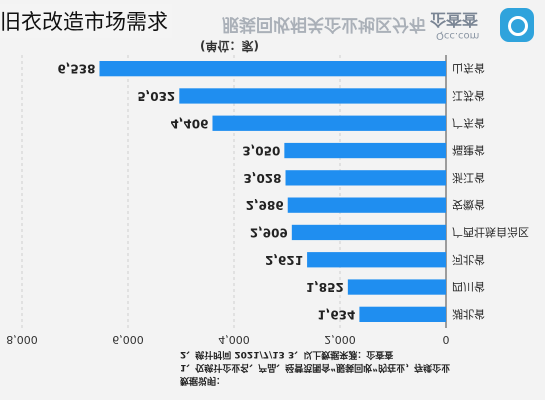  Describe the element at coordinates (265, 205) in the screenshot. I see `bar-value-label: 2,986` at that location.